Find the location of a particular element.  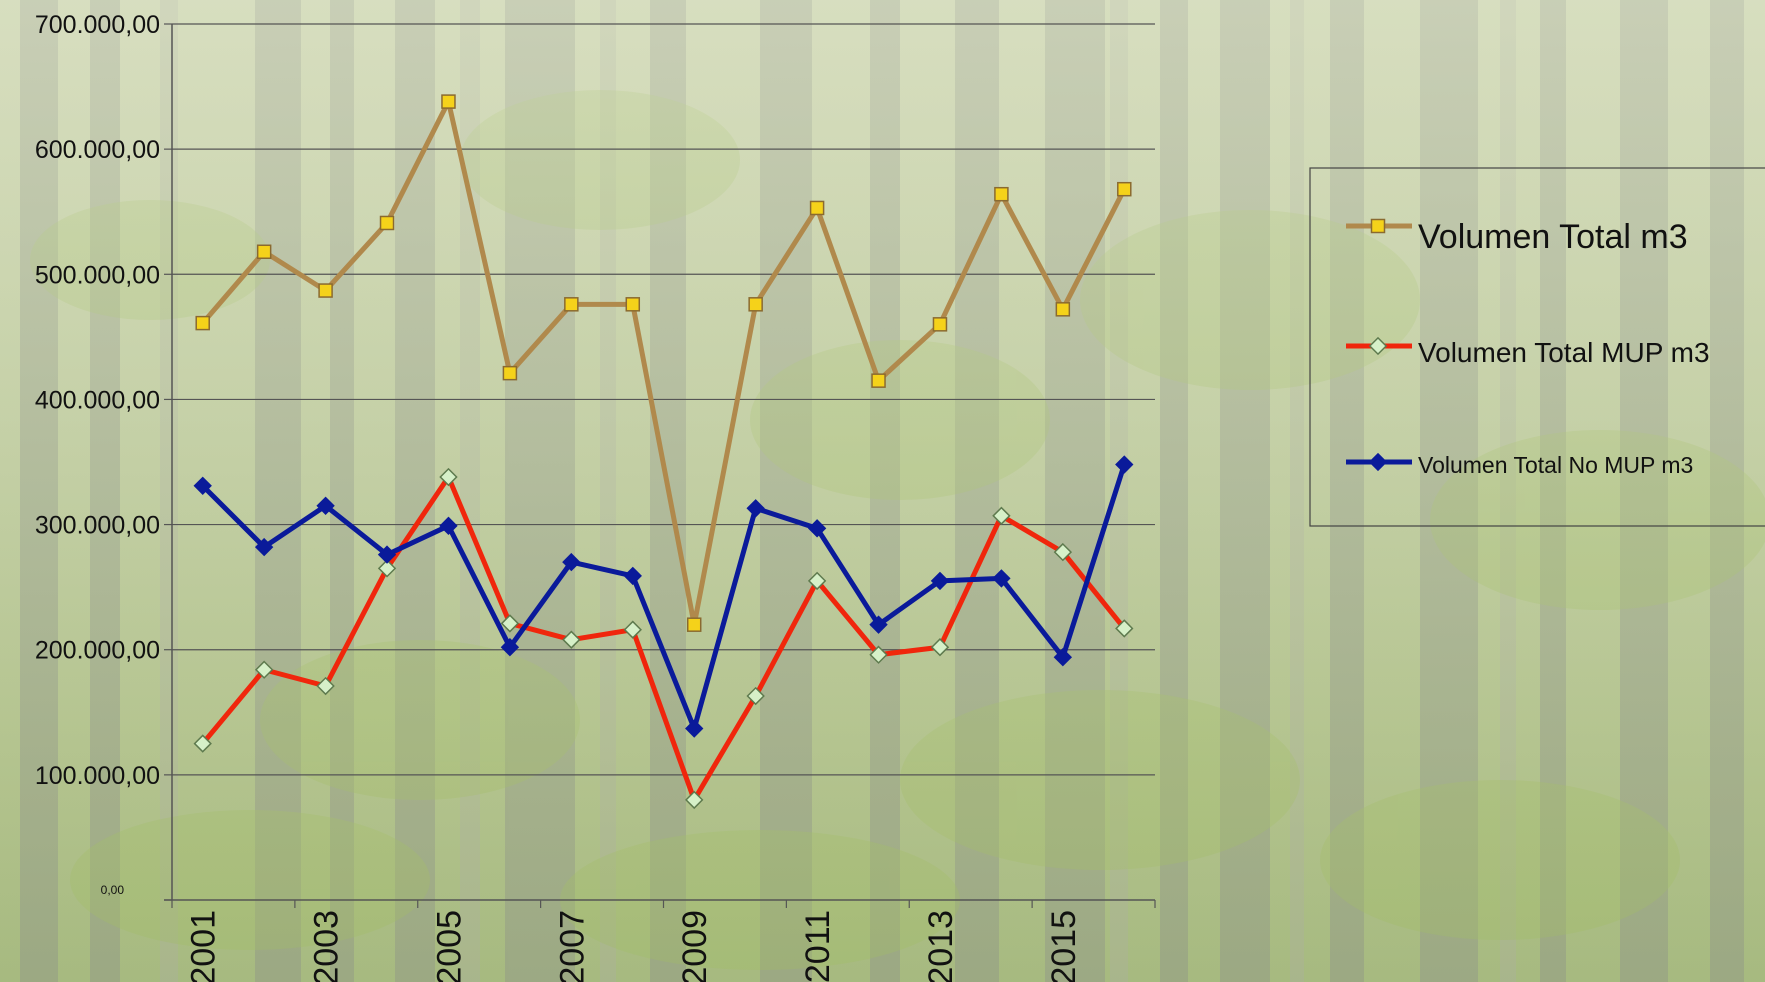

y-tick-label: 200.000,00 is located at coordinates (97, 651).